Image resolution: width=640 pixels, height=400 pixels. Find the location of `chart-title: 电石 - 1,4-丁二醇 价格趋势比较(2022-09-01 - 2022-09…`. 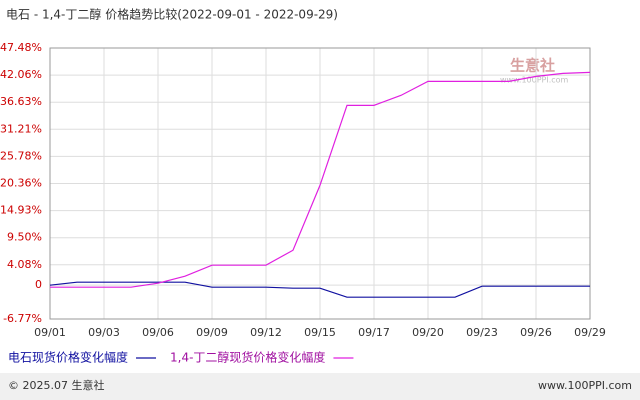

chart-title: 电石 - 1,4-丁二醇 价格趋势比较(2022-09-01 - 2022-09… is located at coordinates (172, 14).